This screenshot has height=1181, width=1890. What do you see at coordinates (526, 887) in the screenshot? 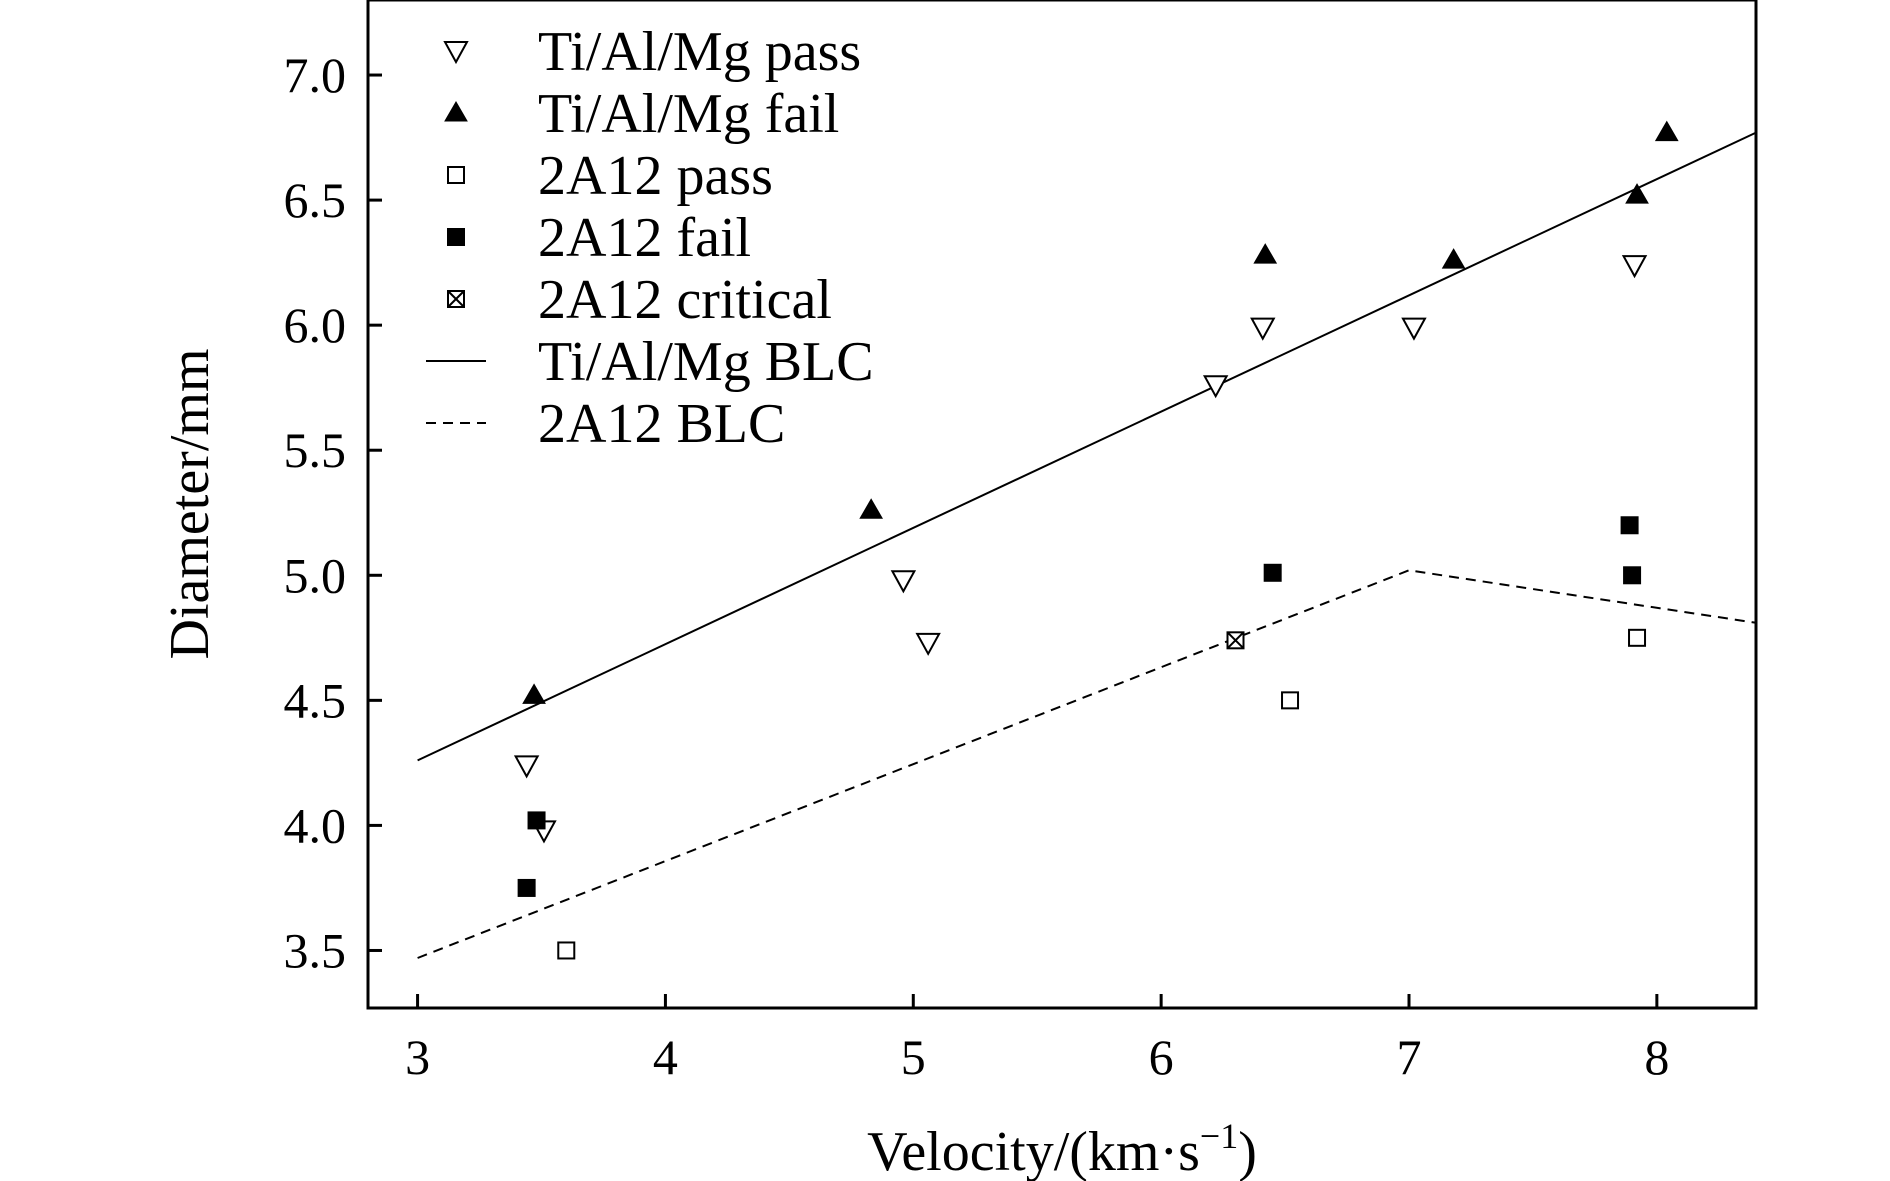
I see `data-point-s3-p0` at bounding box center [526, 887].